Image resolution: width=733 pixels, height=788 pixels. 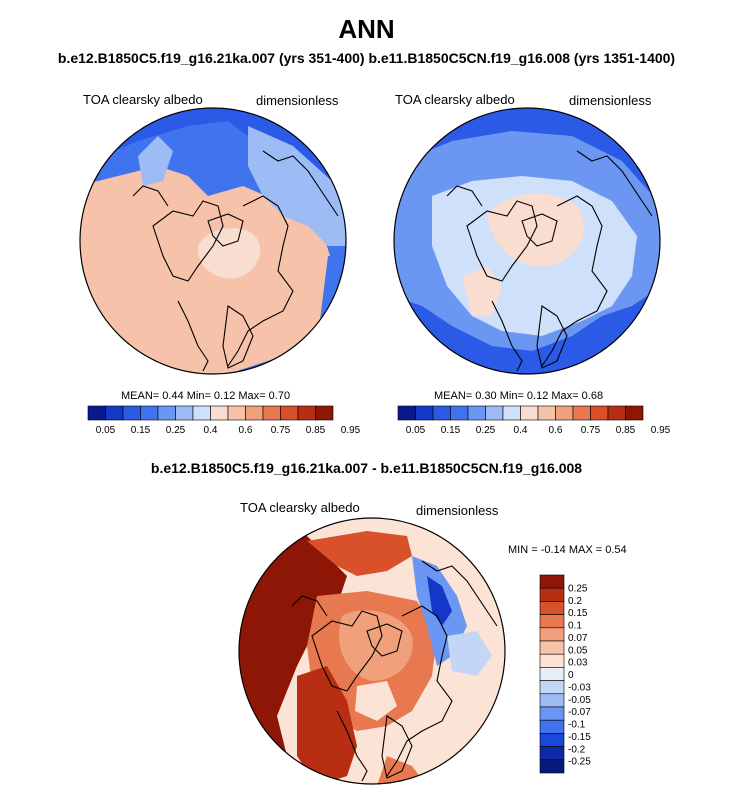 What do you see at coordinates (578, 663) in the screenshot?
I see `panel3-colorbar-tick-label: 0.03` at bounding box center [578, 663].